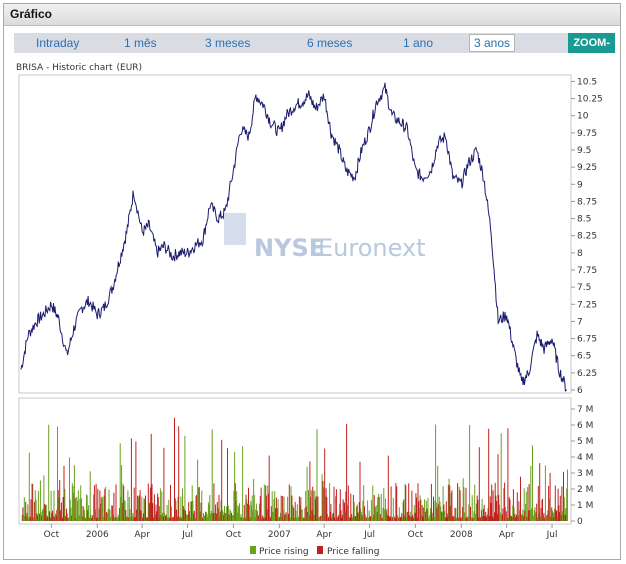  I want to click on volume-ytick-label: 2 M, so click(585, 490).